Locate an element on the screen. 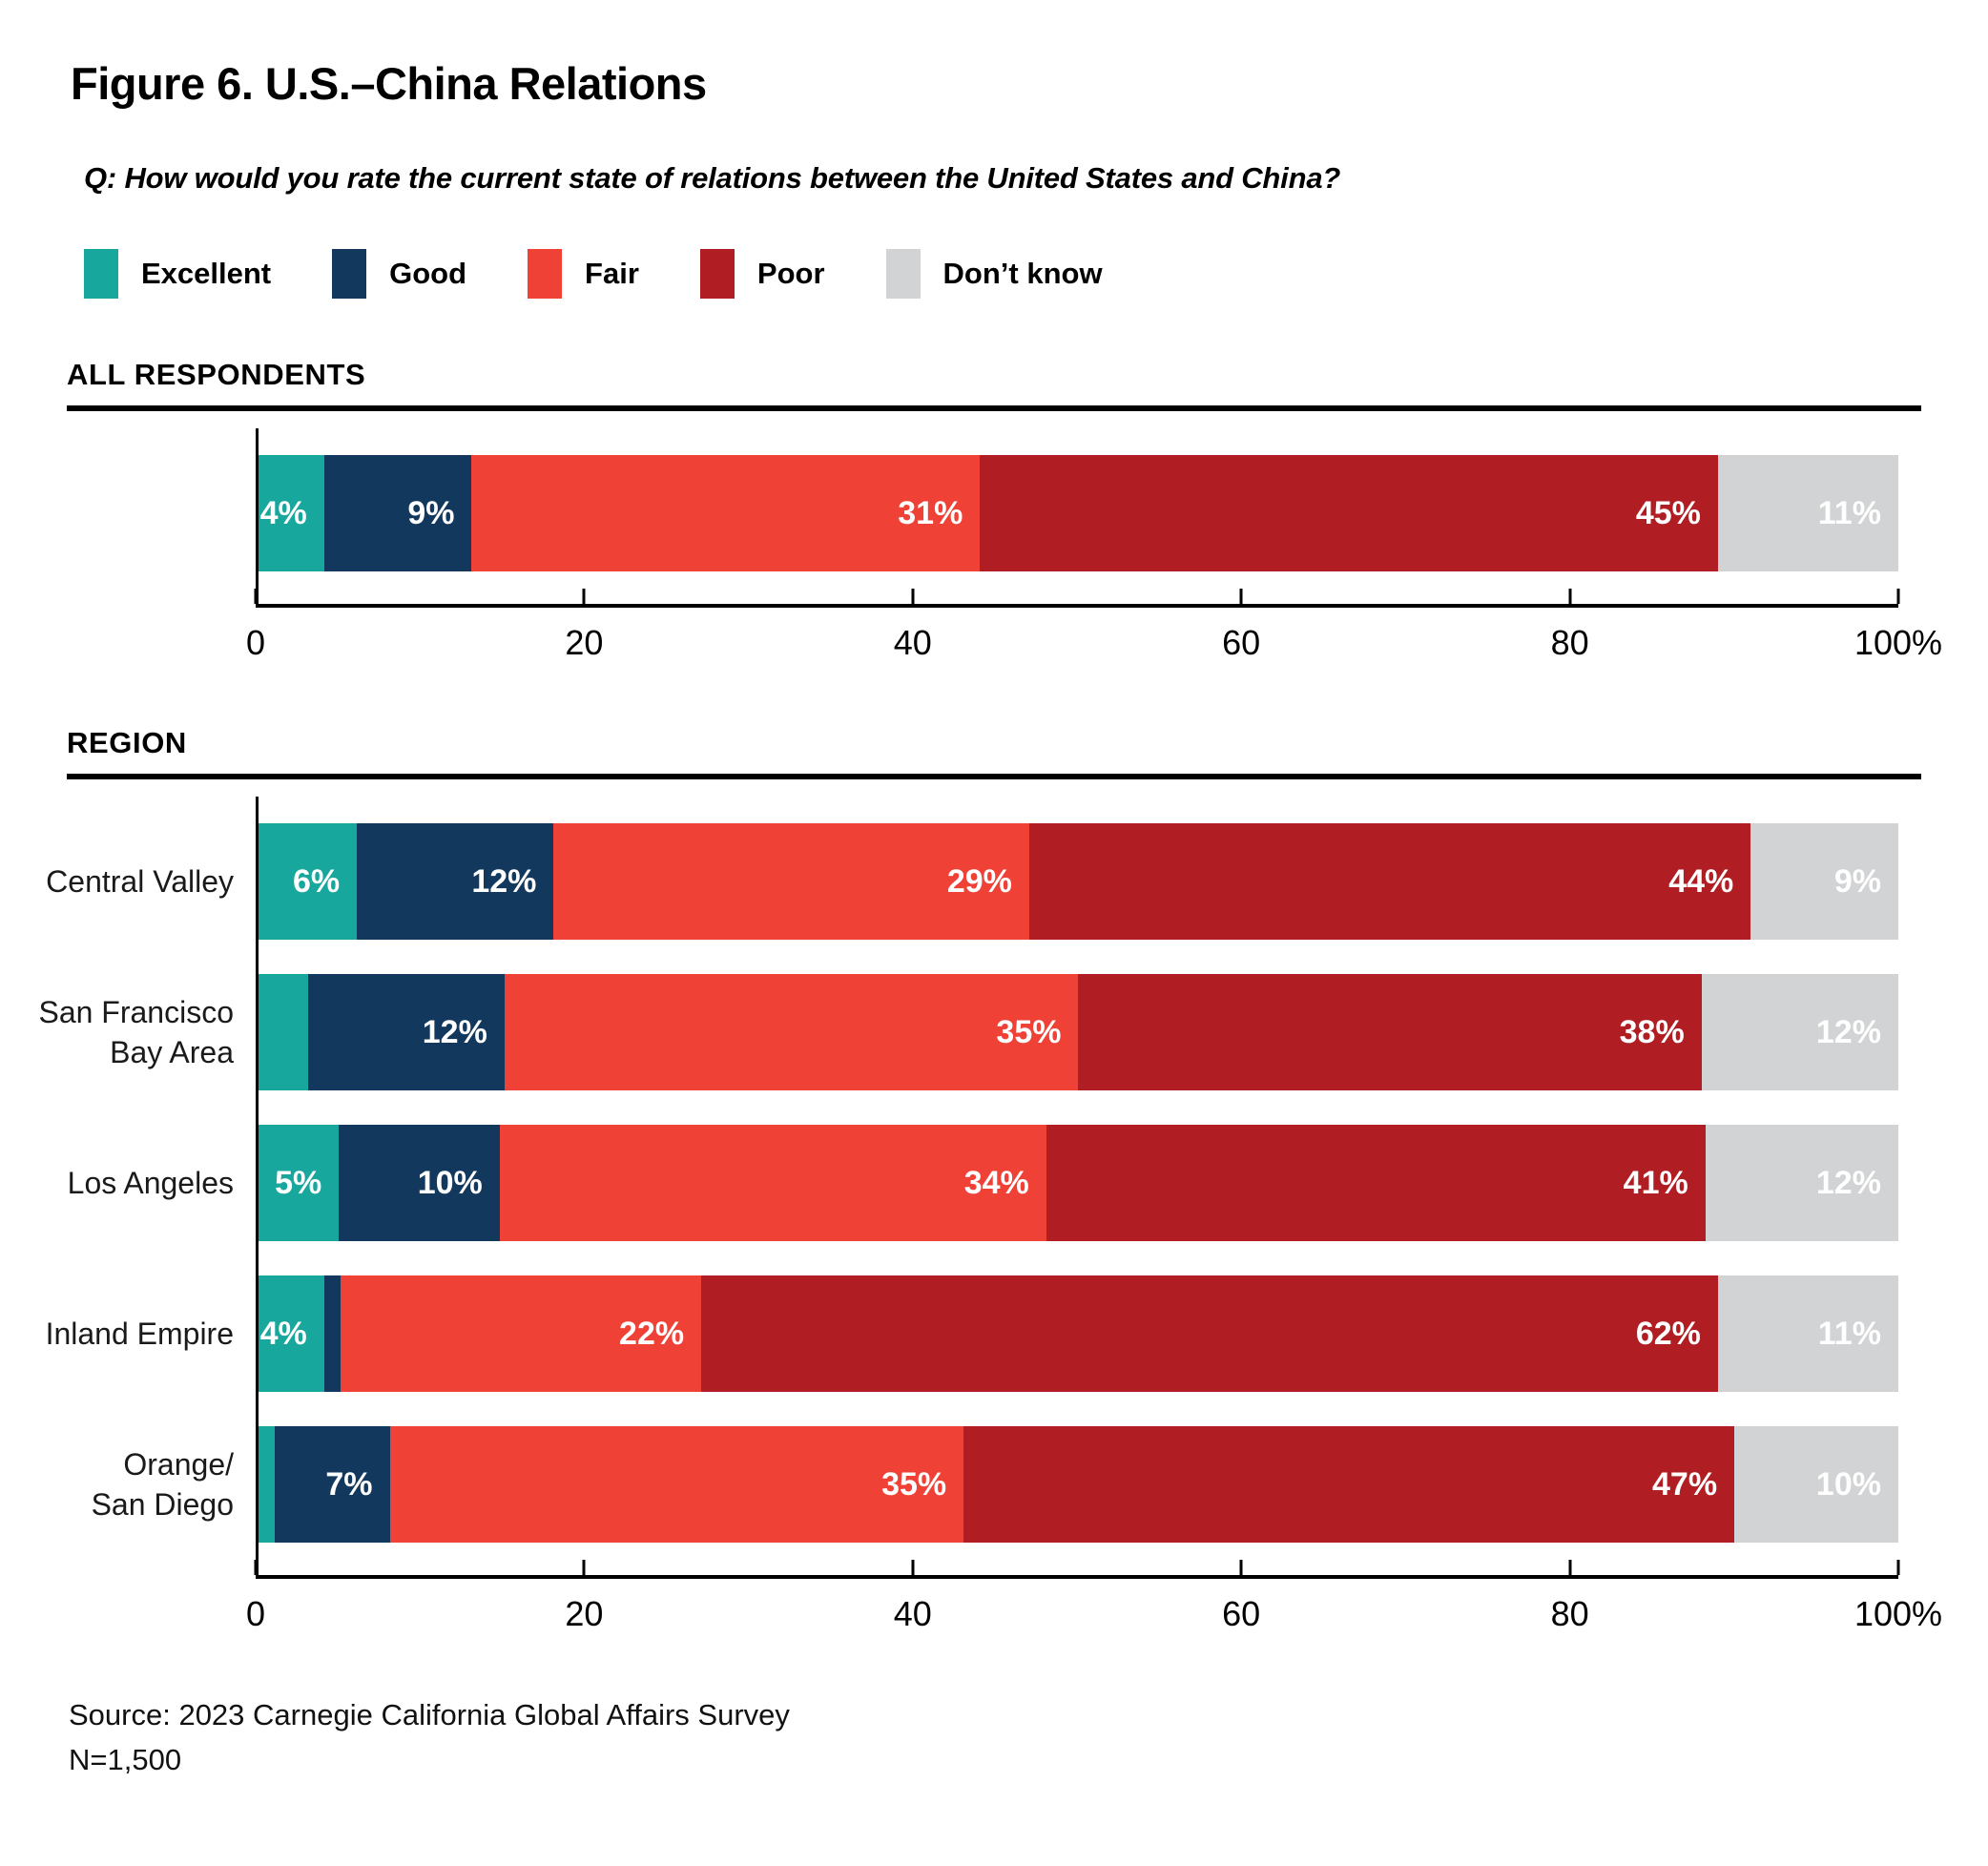 The width and height of the screenshot is (1988, 1866). row-label: Central Valley is located at coordinates (140, 881).